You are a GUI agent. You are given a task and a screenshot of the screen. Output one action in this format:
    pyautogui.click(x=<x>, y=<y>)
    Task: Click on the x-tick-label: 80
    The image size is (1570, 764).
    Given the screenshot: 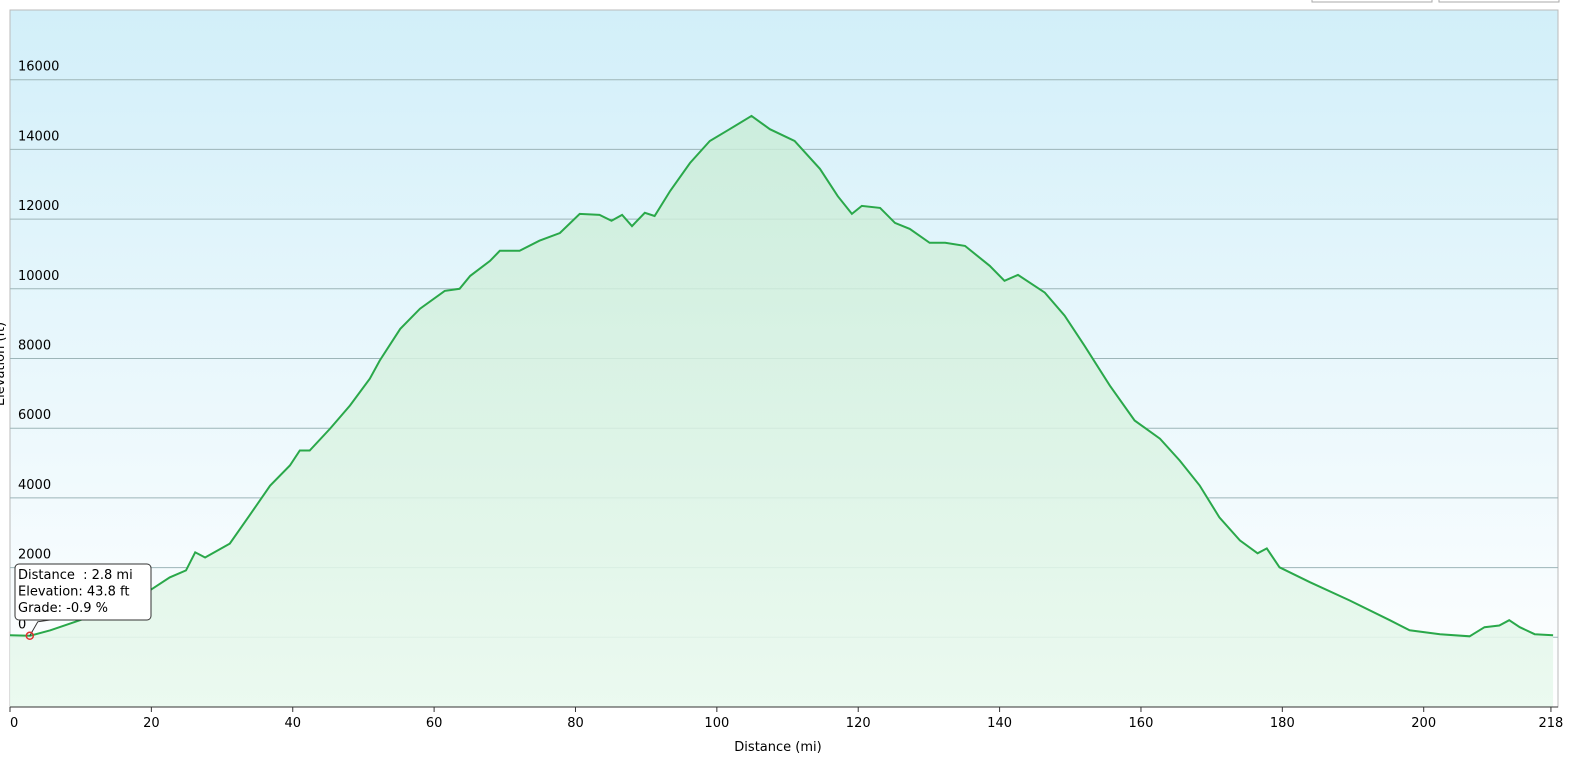 What is the action you would take?
    pyautogui.click(x=575, y=723)
    